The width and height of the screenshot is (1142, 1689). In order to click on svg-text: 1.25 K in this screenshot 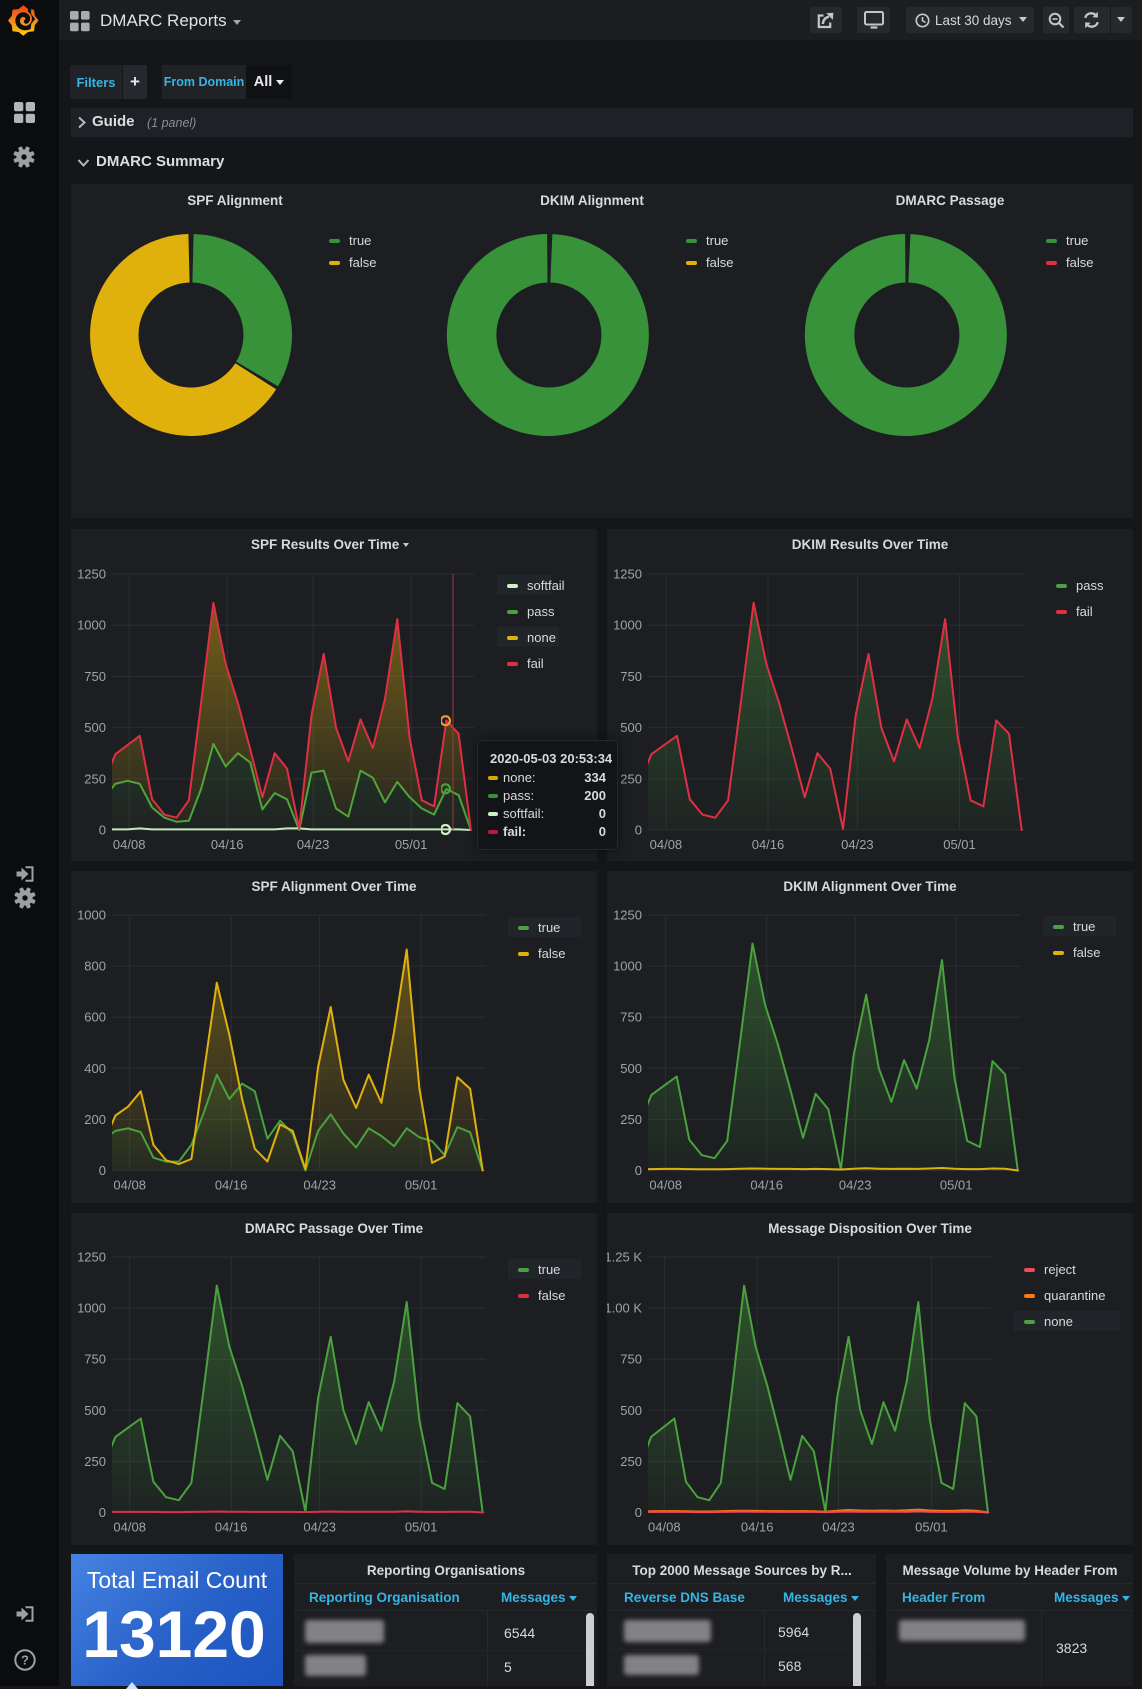, I will do `click(624, 1257)`.